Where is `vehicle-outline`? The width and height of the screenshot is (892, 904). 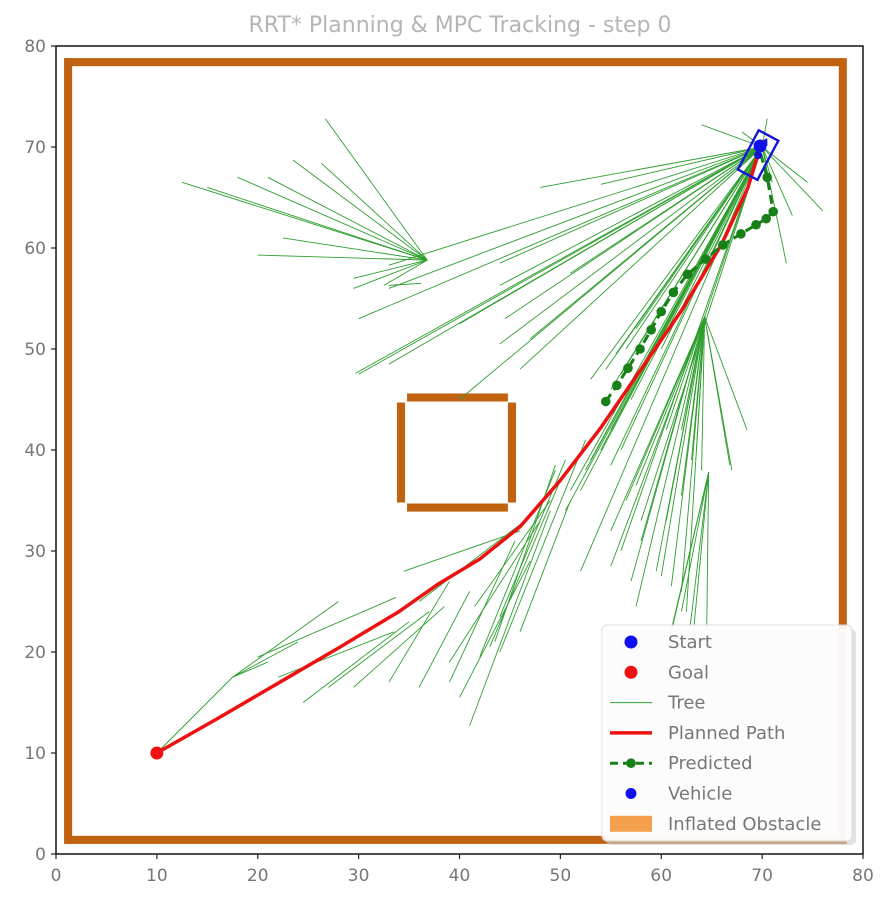
vehicle-outline is located at coordinates (758, 155).